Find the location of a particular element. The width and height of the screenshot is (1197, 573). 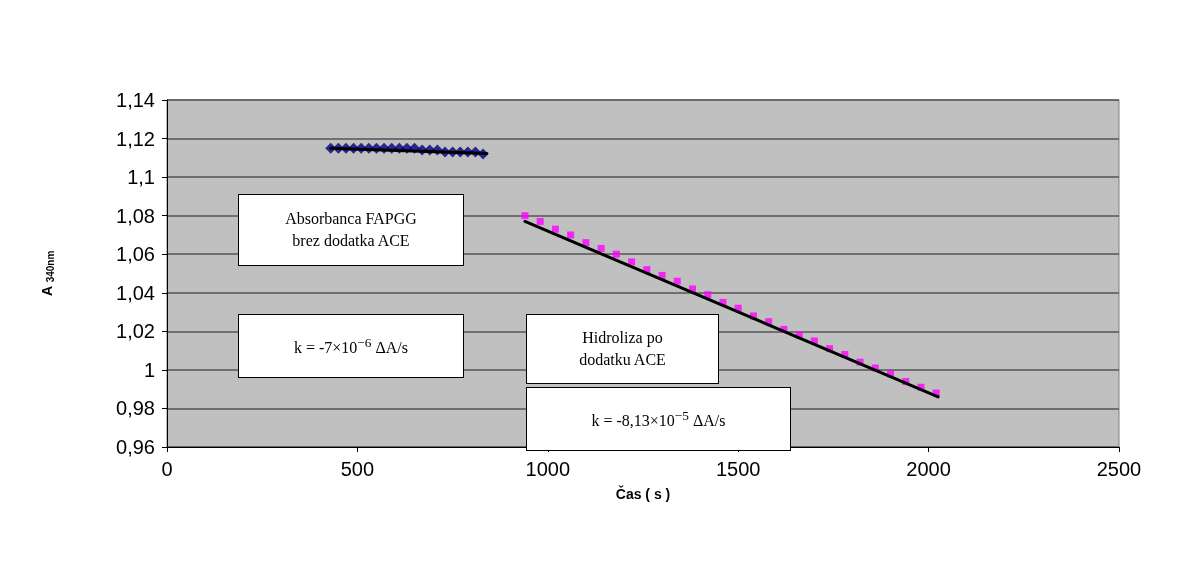

text-box: k = -8,13×10$^{−5}$ ΔA/s is located at coordinates (658, 419).